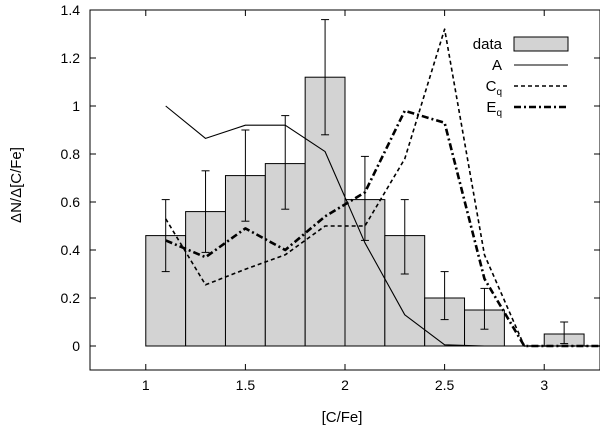  What do you see at coordinates (488, 44) in the screenshot?
I see `legend-label: data` at bounding box center [488, 44].